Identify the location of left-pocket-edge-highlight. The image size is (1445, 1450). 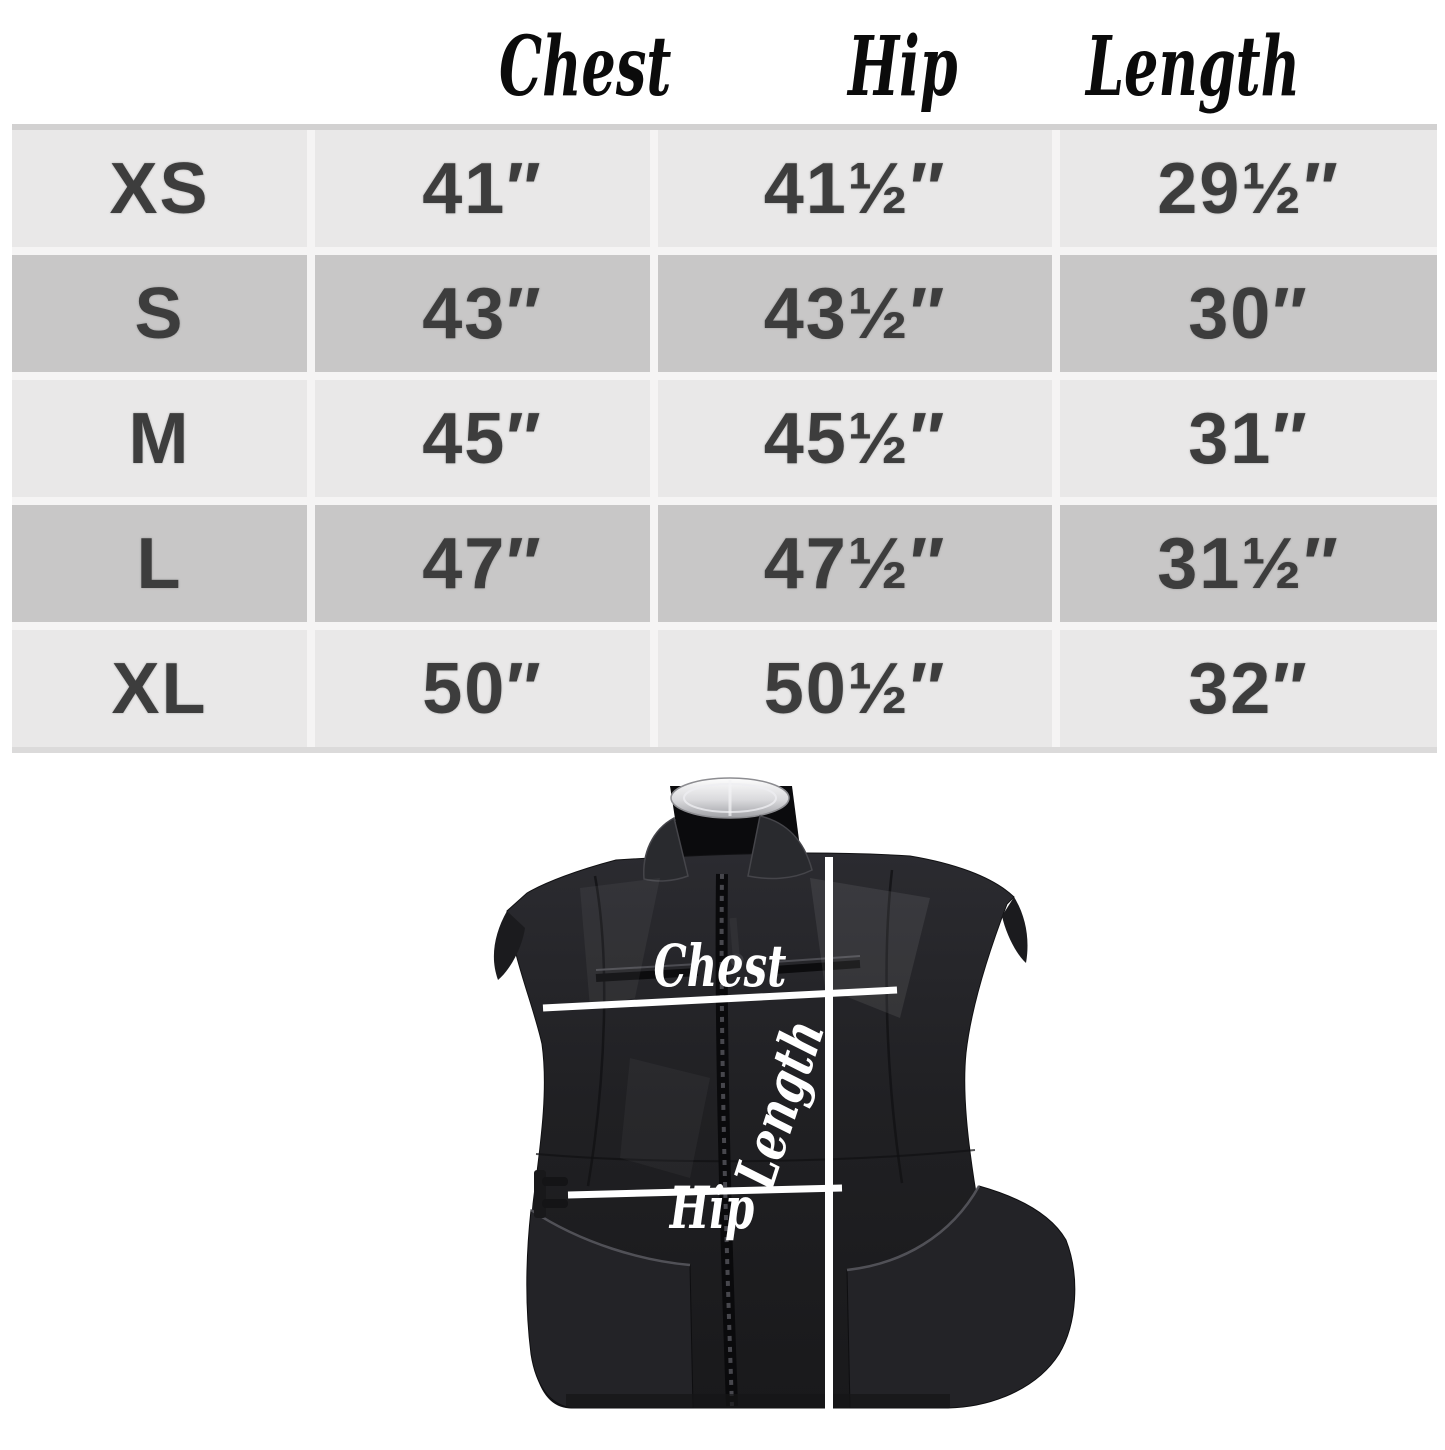
(610, 1237).